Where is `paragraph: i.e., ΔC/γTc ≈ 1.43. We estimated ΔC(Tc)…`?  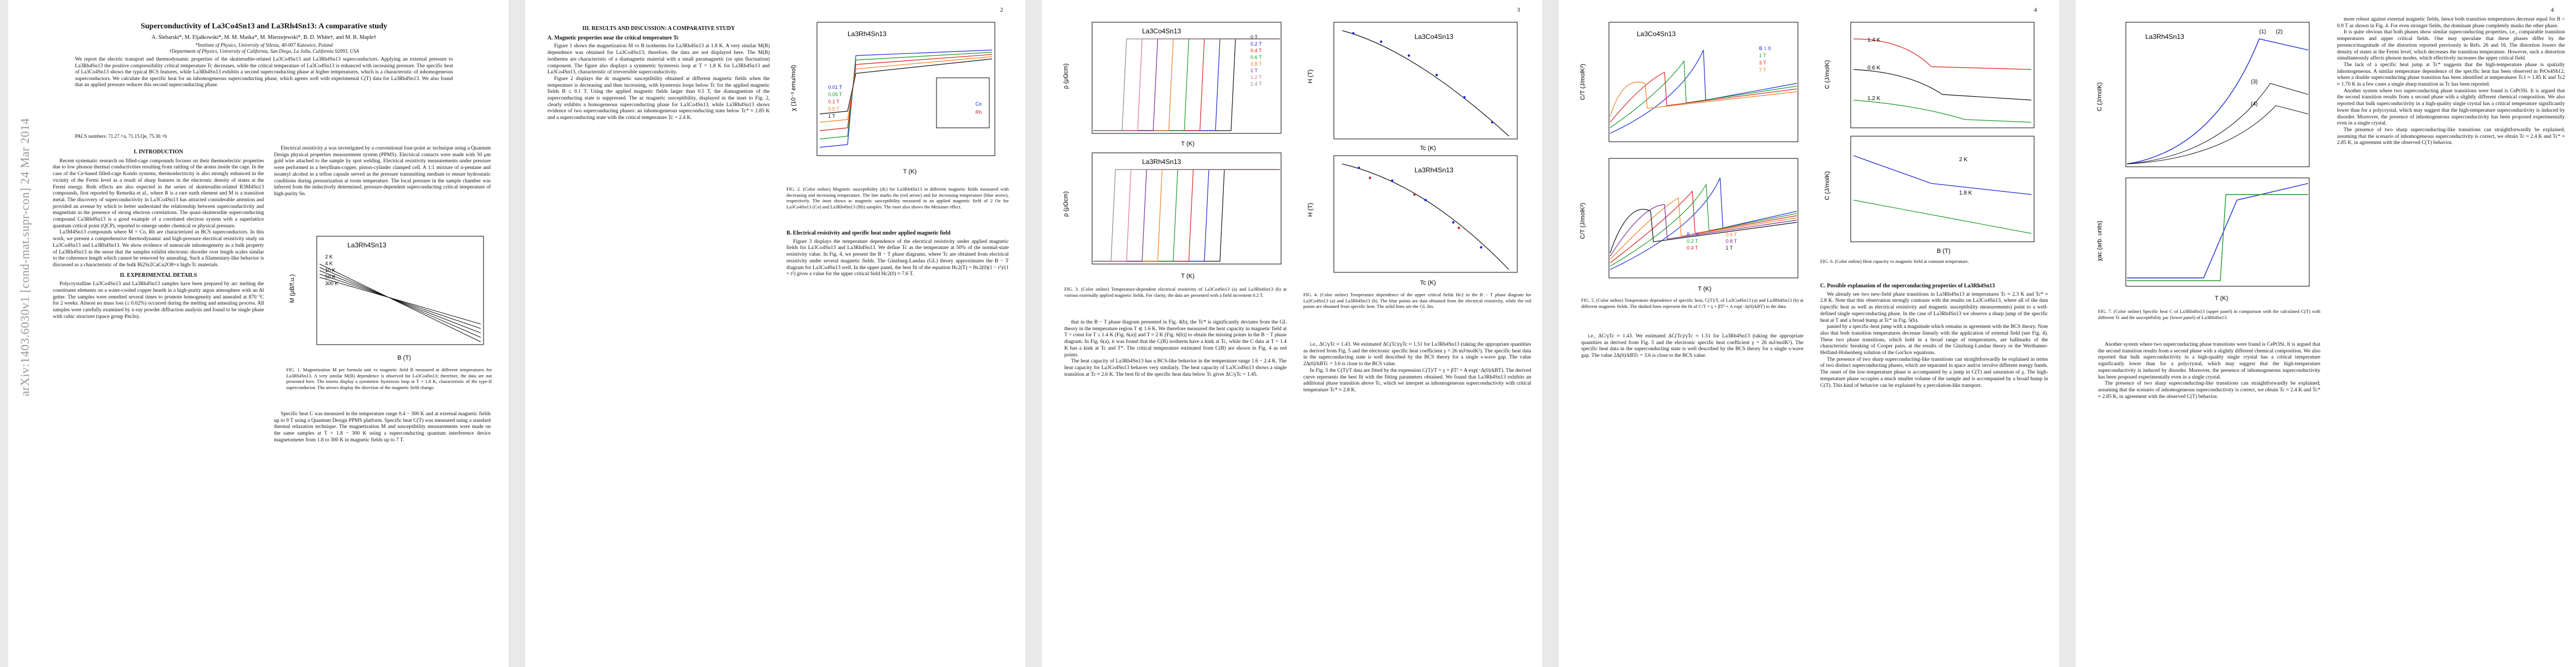
paragraph: i.e., ΔC/γTc ≈ 1.43. We estimated ΔC(Tc)… is located at coordinates (1692, 346).